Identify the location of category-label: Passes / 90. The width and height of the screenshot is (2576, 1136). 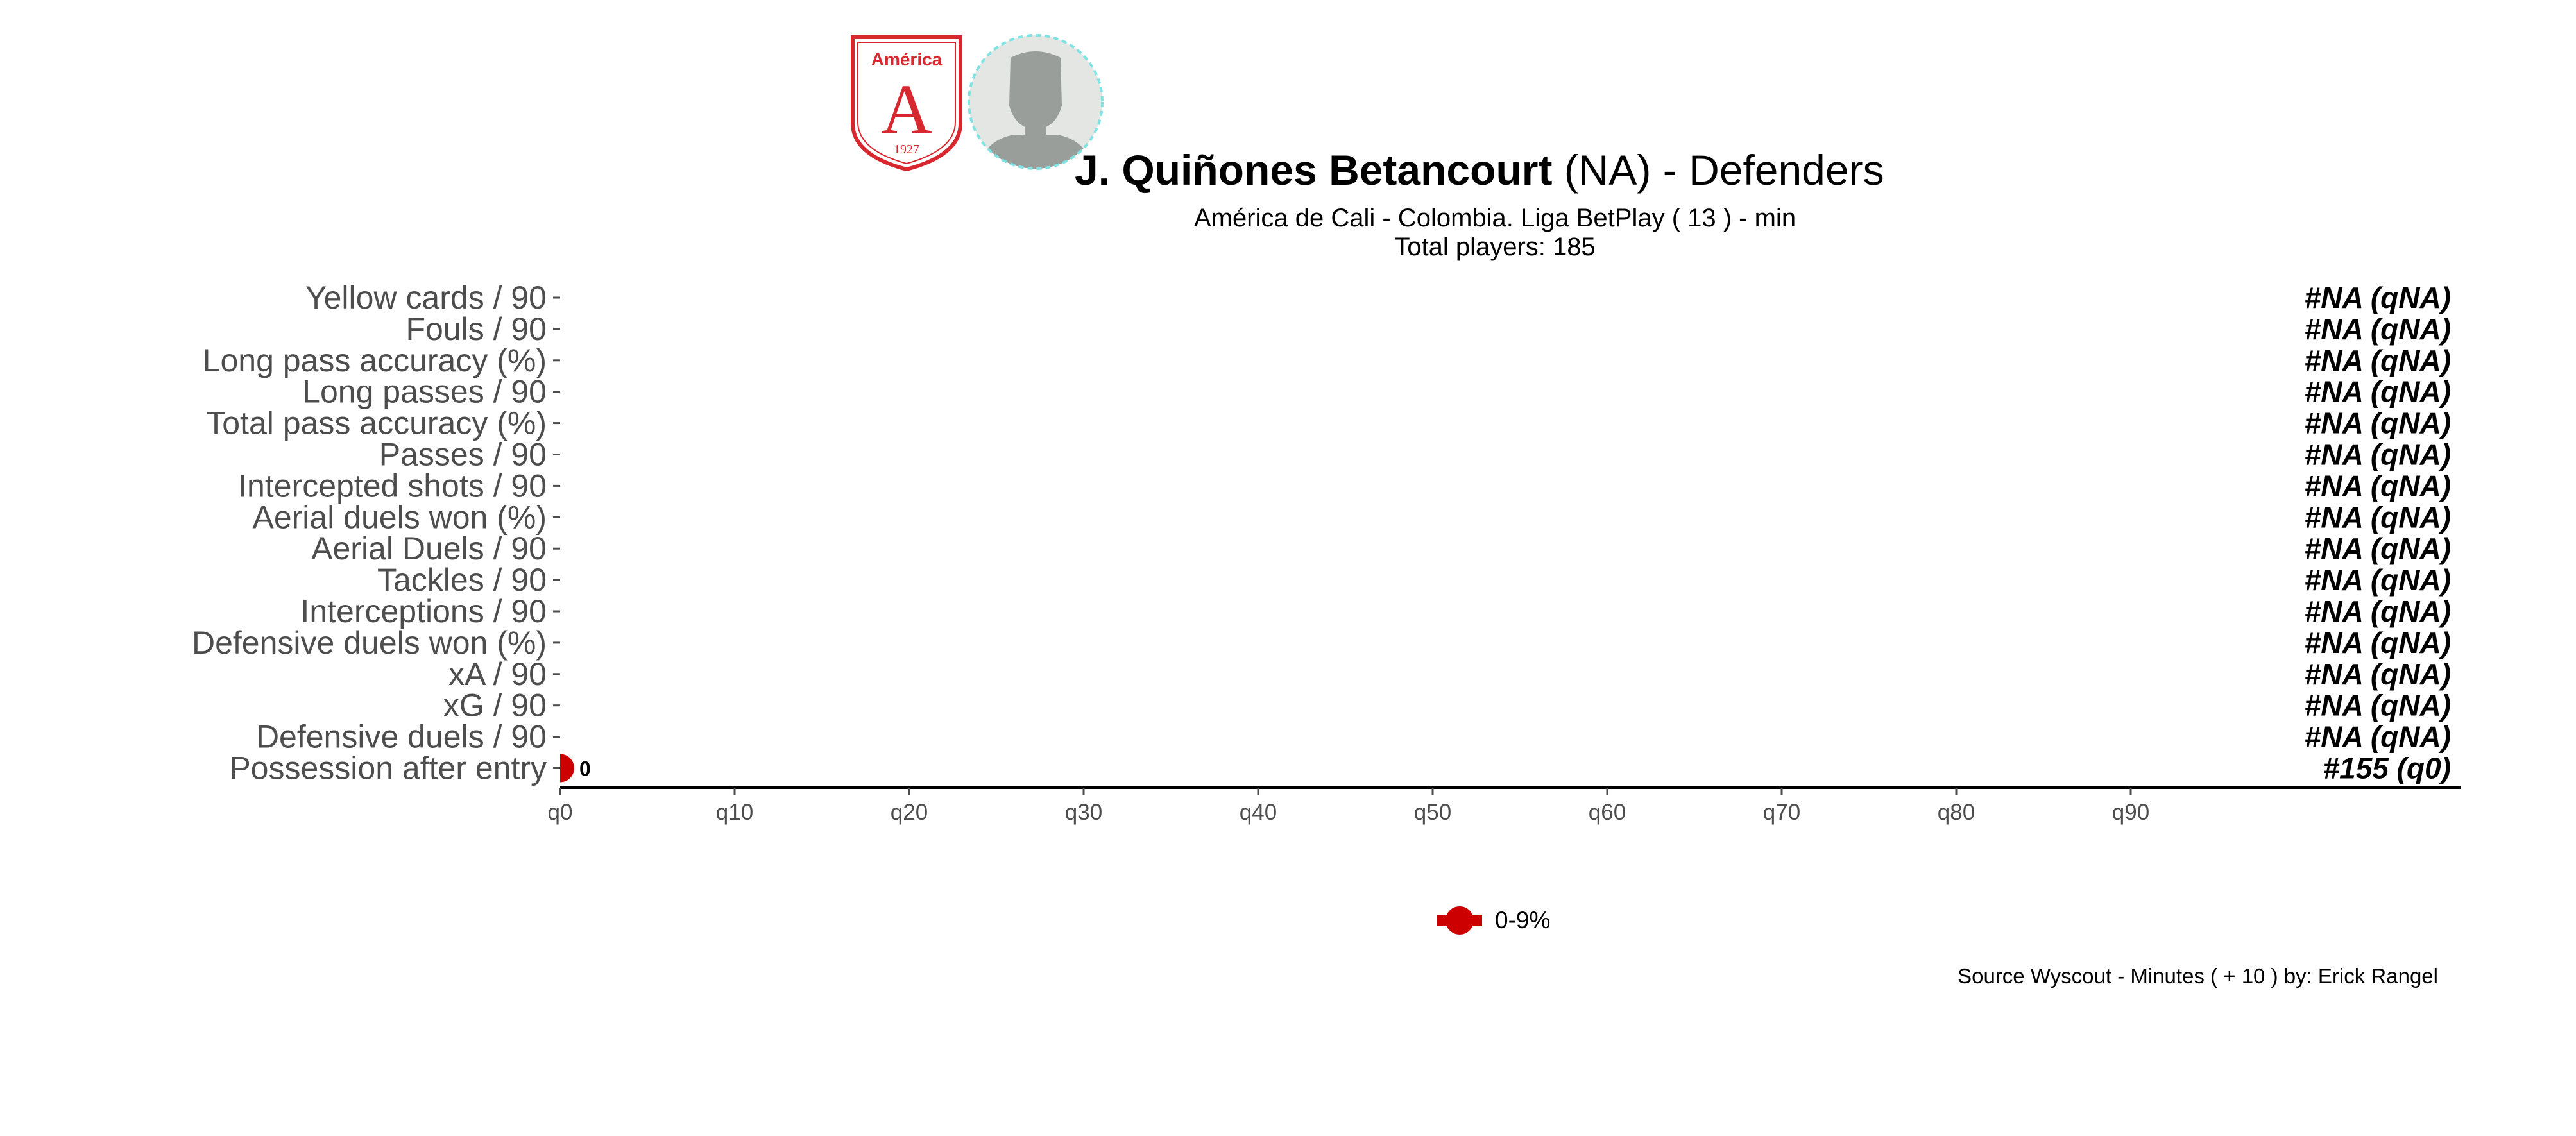
(463, 455).